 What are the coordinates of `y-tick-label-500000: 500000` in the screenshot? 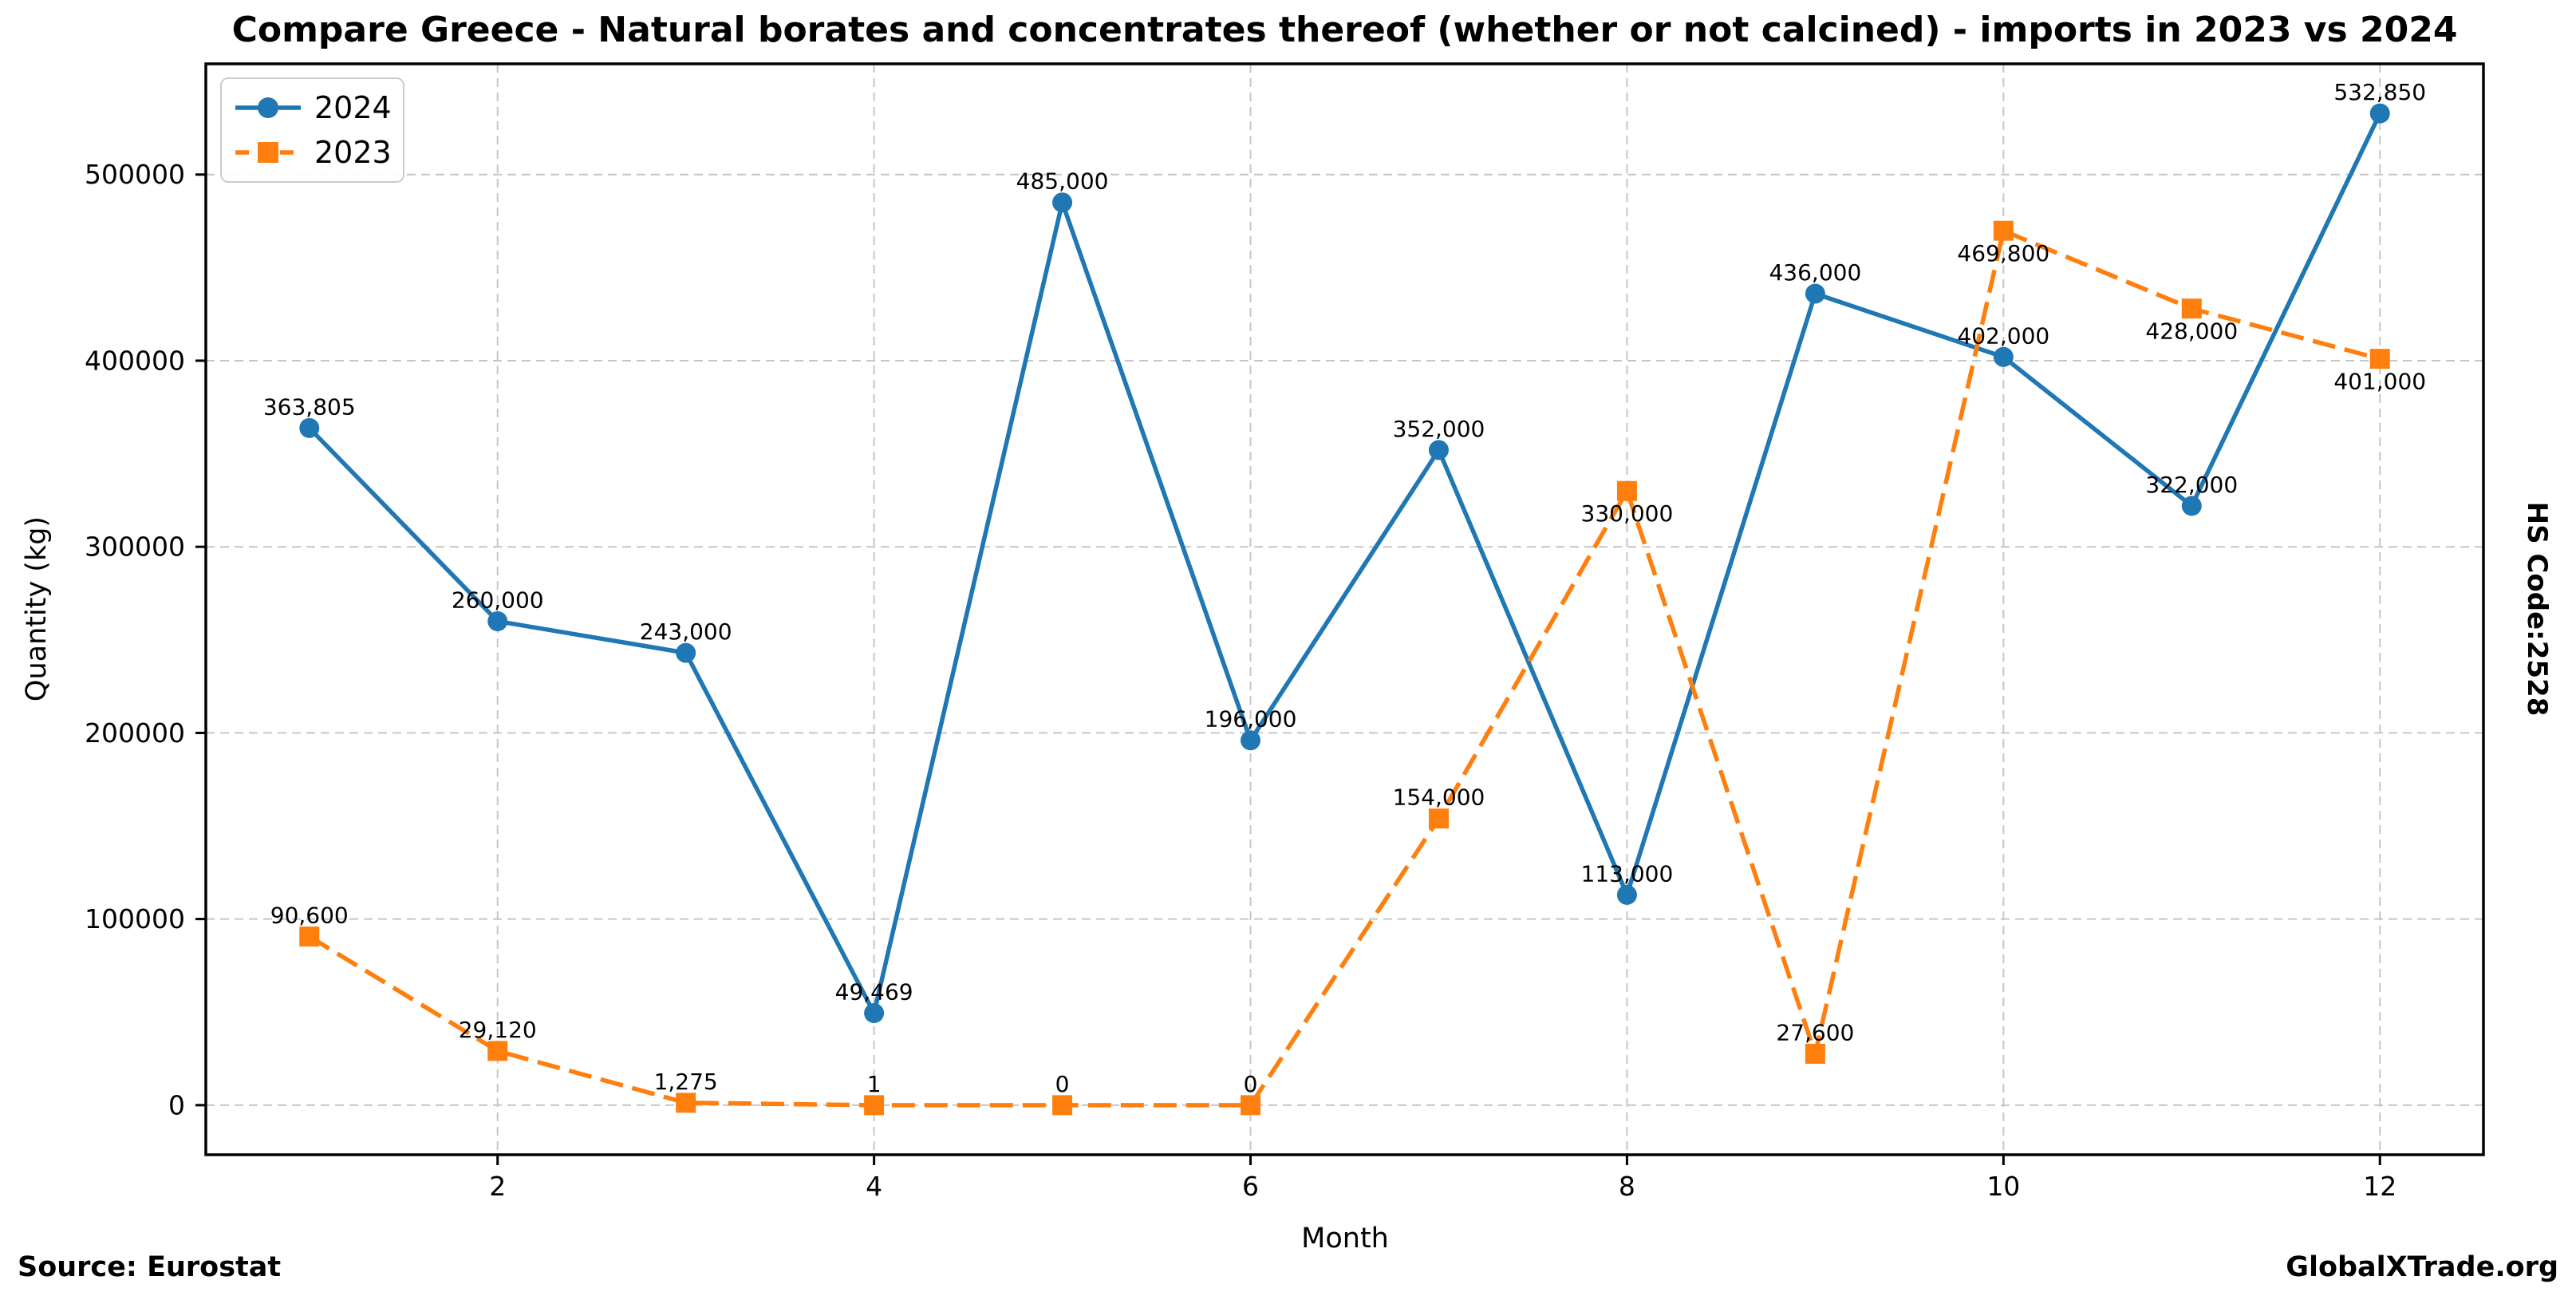 It's located at (135, 175).